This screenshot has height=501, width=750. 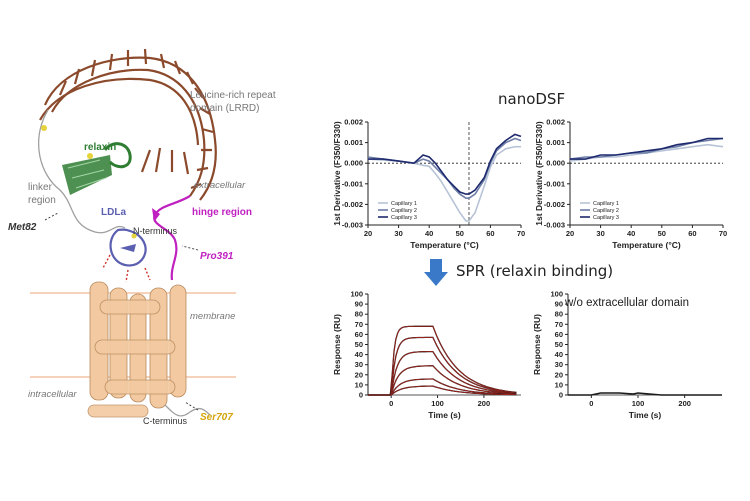 I want to click on linker-label-line1: linker, so click(x=40, y=187).